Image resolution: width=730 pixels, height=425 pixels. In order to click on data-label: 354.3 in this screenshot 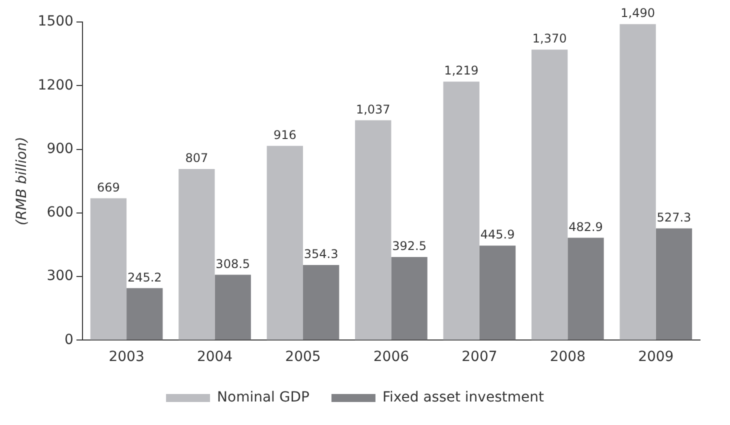, I will do `click(321, 254)`.